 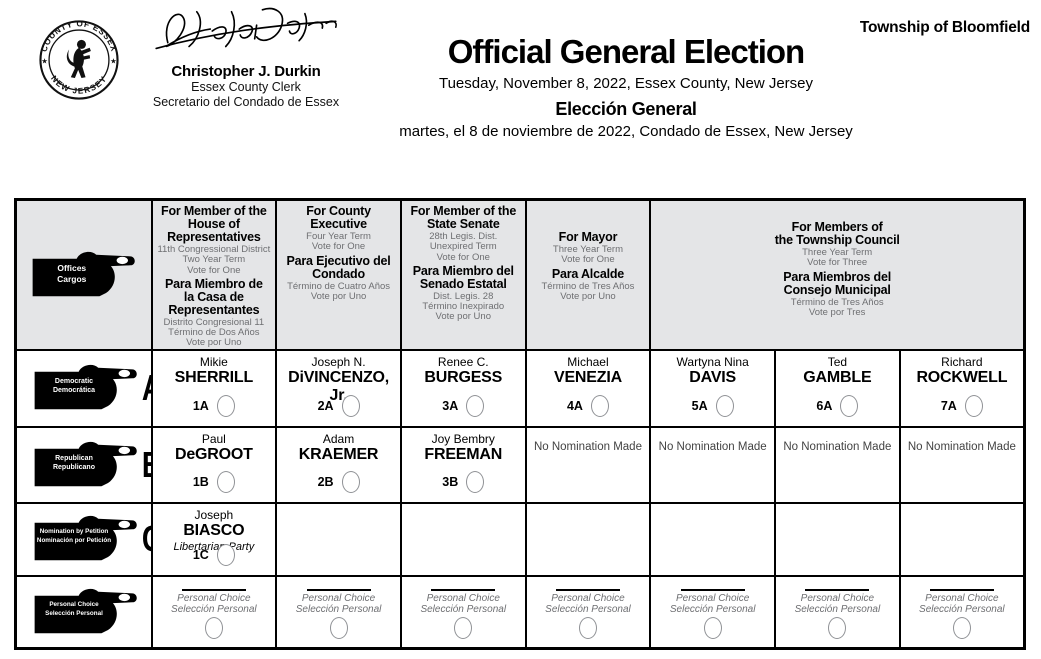 What do you see at coordinates (339, 291) in the screenshot?
I see `contest-details-es: Término de Cuatro Años Vote por Uno` at bounding box center [339, 291].